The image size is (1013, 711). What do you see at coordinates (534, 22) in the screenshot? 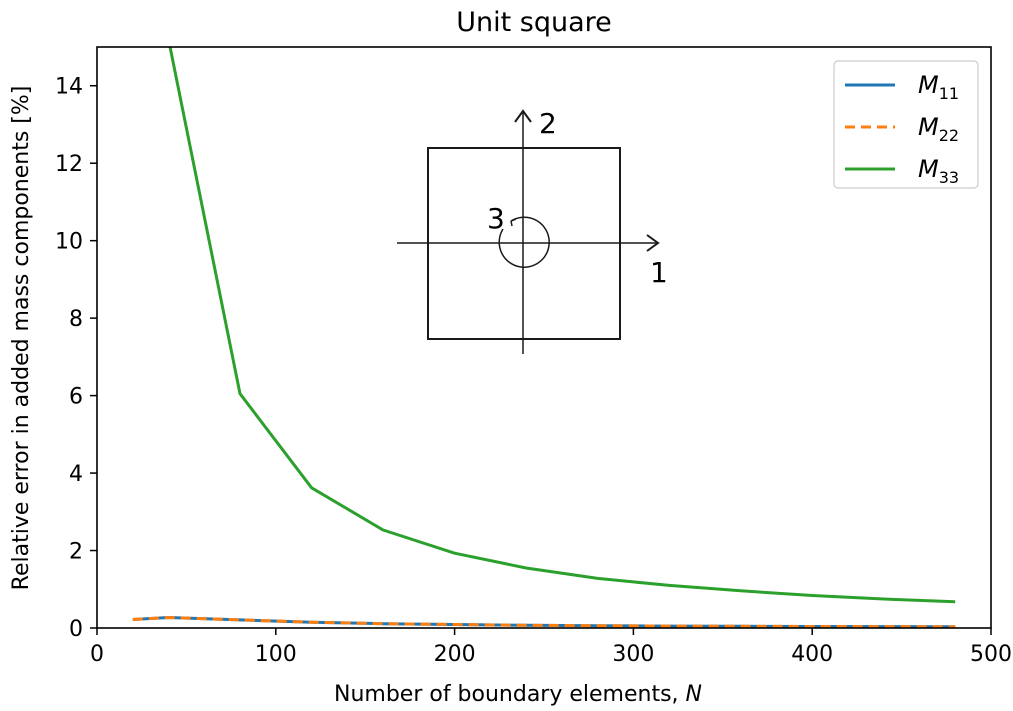
I see `chart-title: Unit square` at bounding box center [534, 22].